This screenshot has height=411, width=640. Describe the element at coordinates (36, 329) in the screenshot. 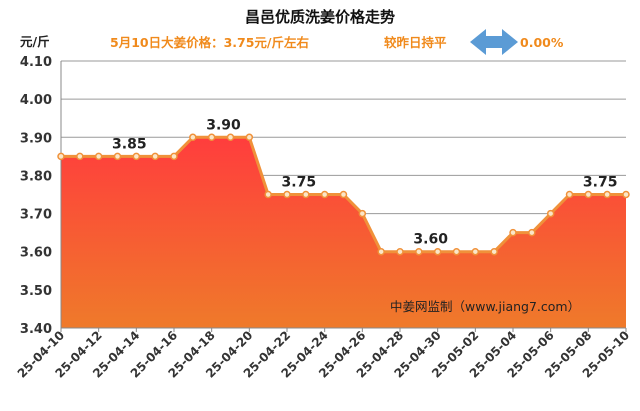

I see `y-tick-label: 3.40` at that location.